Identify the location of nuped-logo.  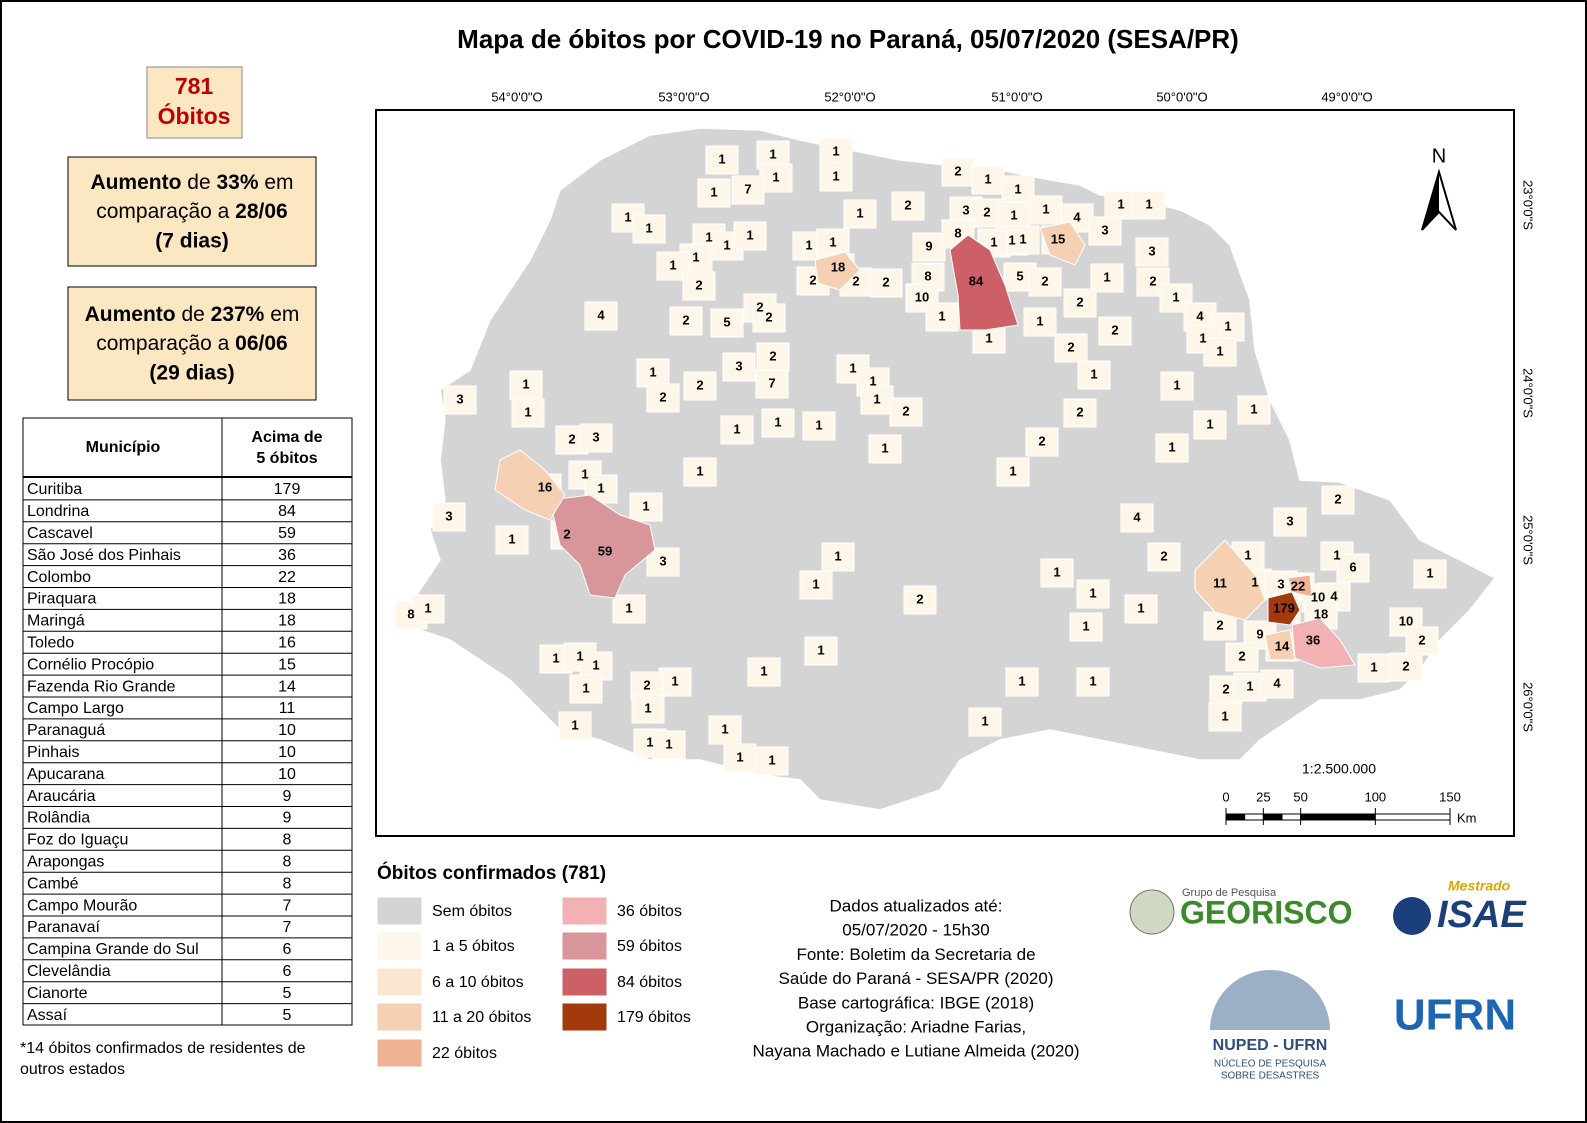
(1270, 1000).